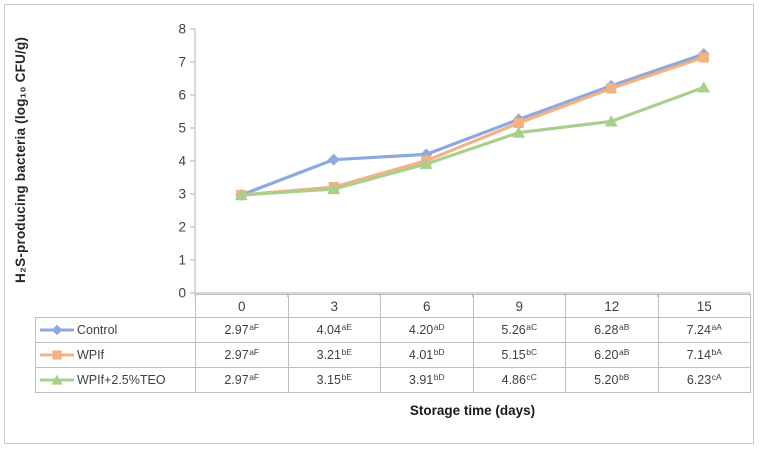 The height and width of the screenshot is (450, 760). I want to click on table-row: WPIf 2.97aF 3.21bE 4.01bD 5.15bC 6.20aB 7.14bA, so click(393, 355).